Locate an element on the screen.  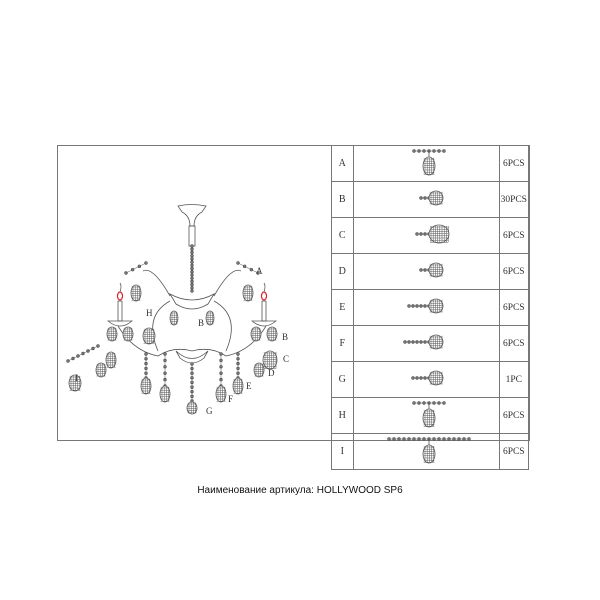
parts-row: I 6PCS is located at coordinates (430, 451).